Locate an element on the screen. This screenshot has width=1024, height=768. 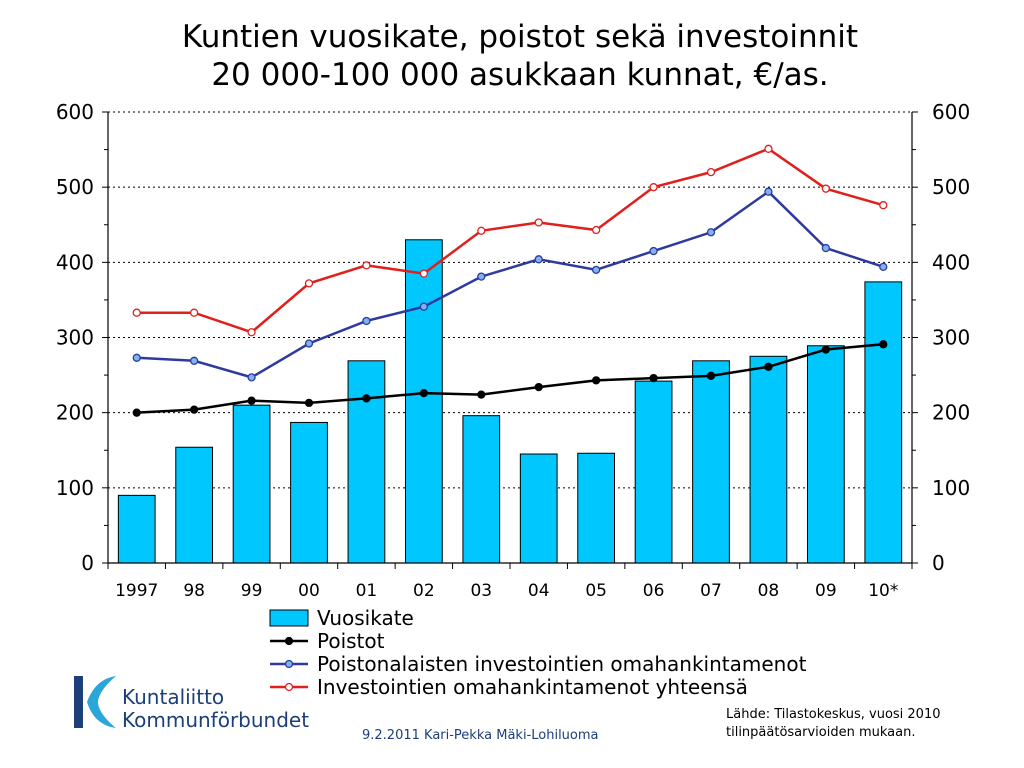
x-tick-label: 08 is located at coordinates (769, 591).